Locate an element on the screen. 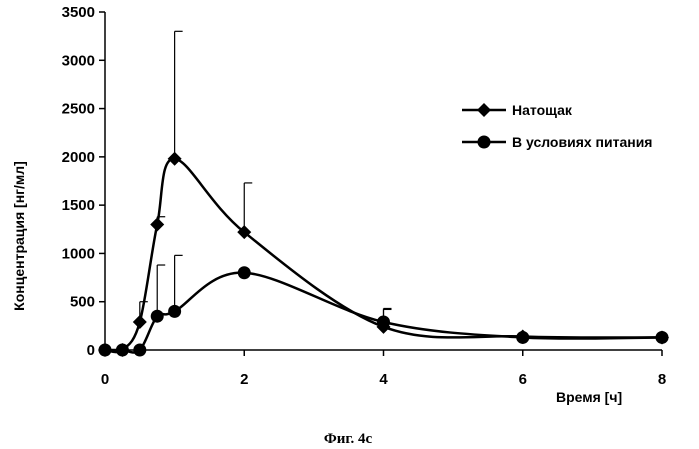  legend-circle-marker is located at coordinates (484, 142).